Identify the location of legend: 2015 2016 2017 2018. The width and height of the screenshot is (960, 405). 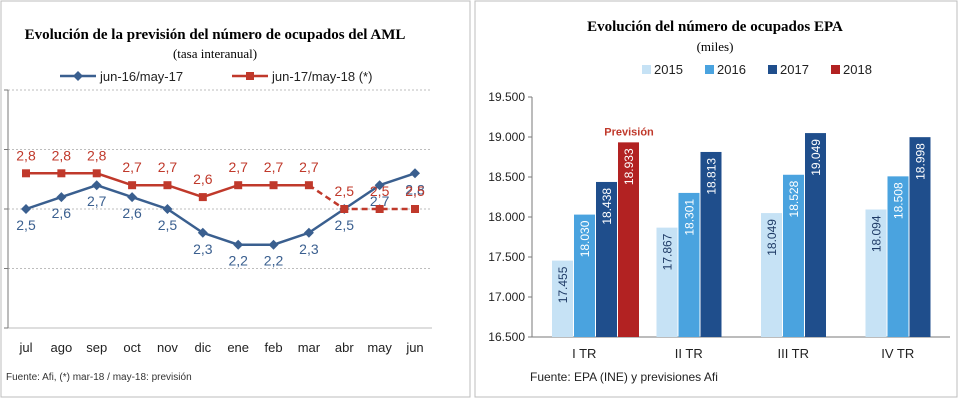
(757, 69).